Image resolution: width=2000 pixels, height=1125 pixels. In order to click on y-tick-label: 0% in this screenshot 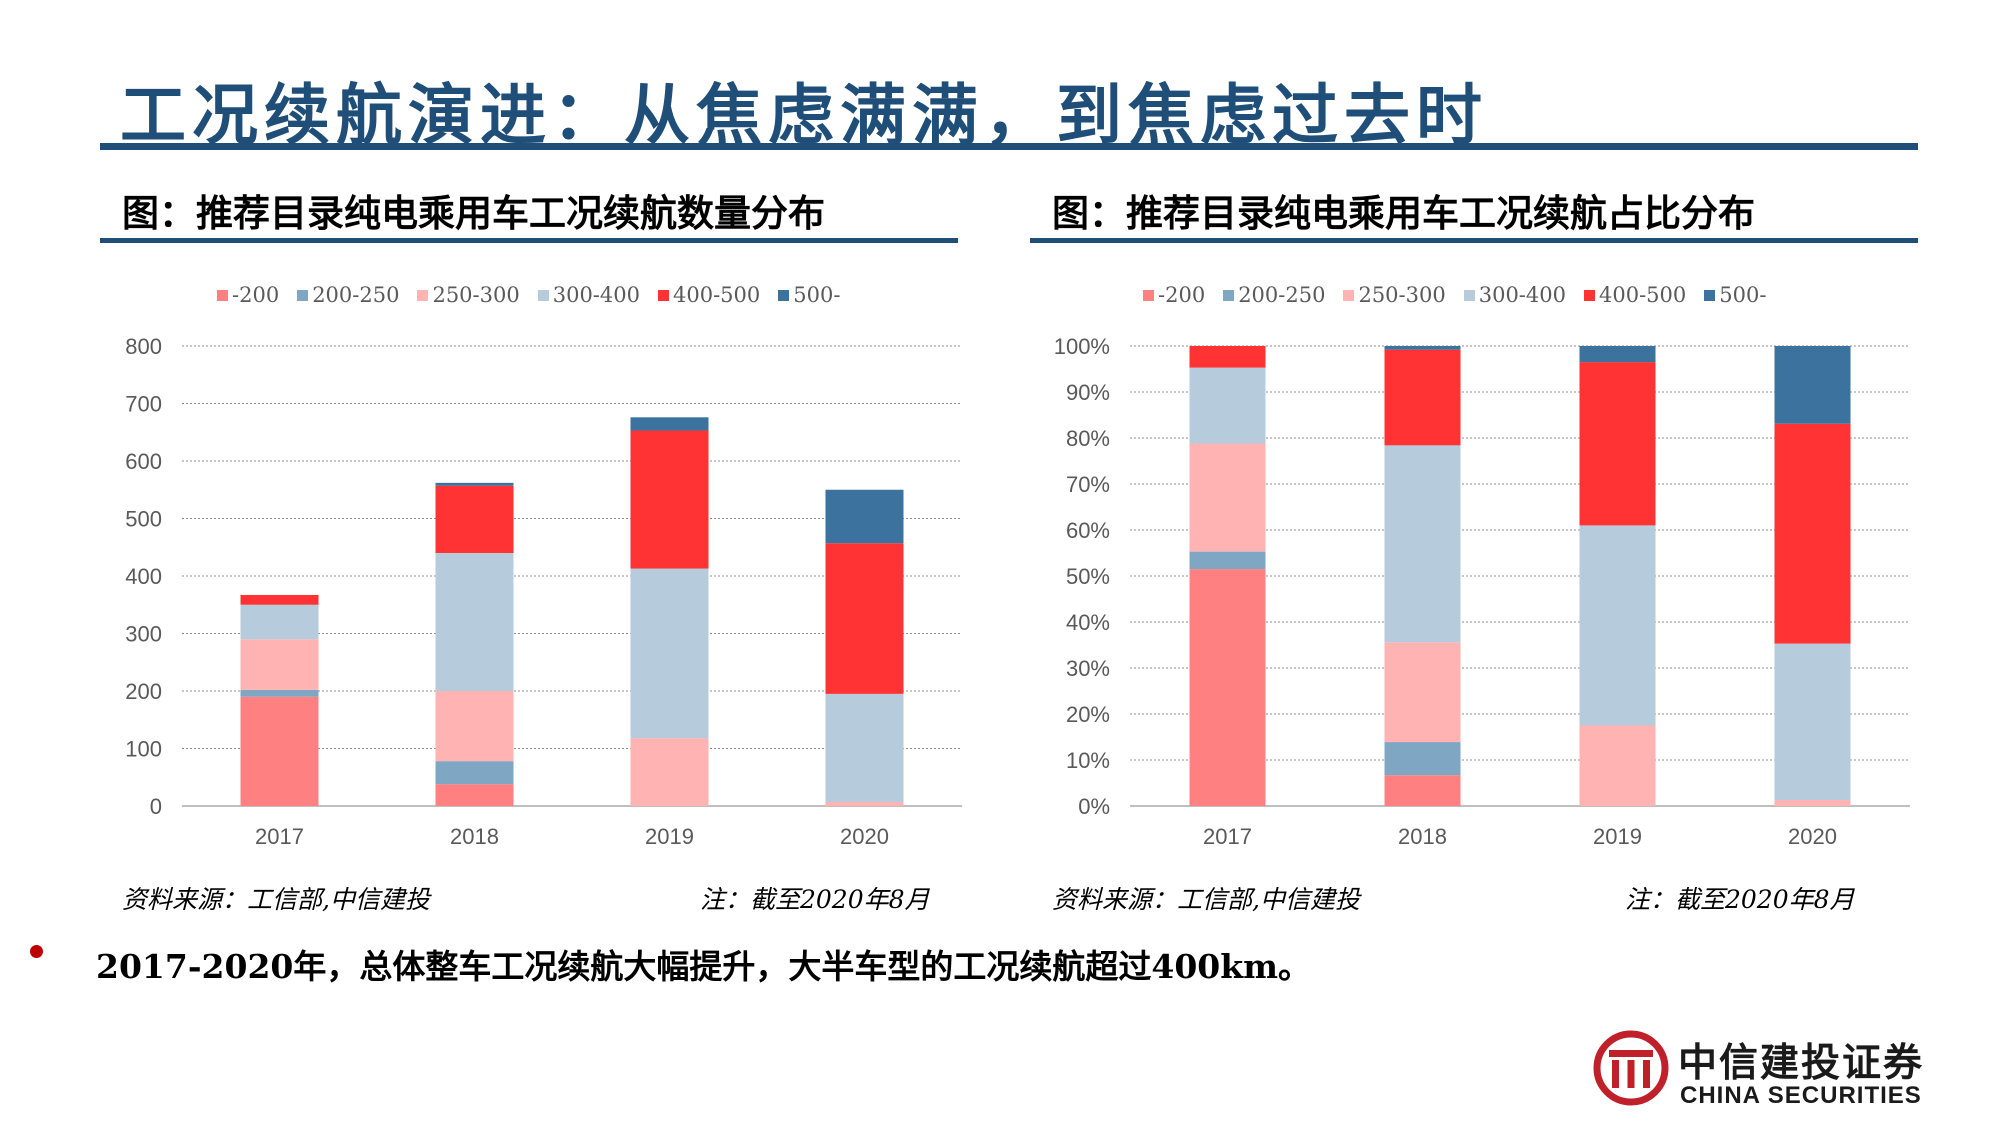, I will do `click(1094, 806)`.